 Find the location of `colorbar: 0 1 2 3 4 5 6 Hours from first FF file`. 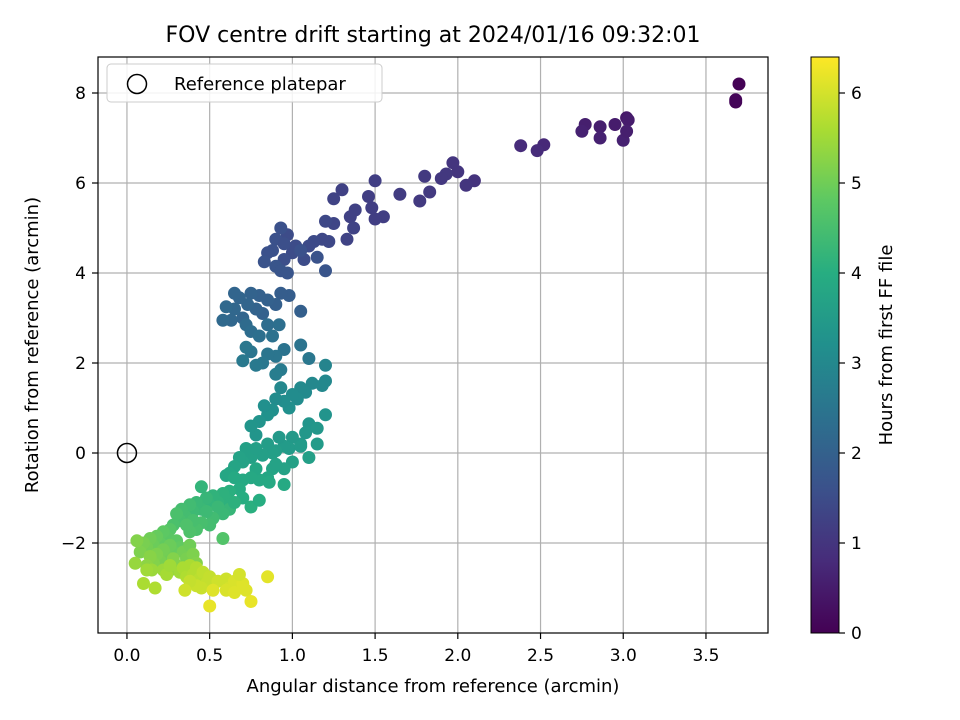

colorbar: 0 1 2 3 4 5 6 Hours from first FF file is located at coordinates (853, 350).